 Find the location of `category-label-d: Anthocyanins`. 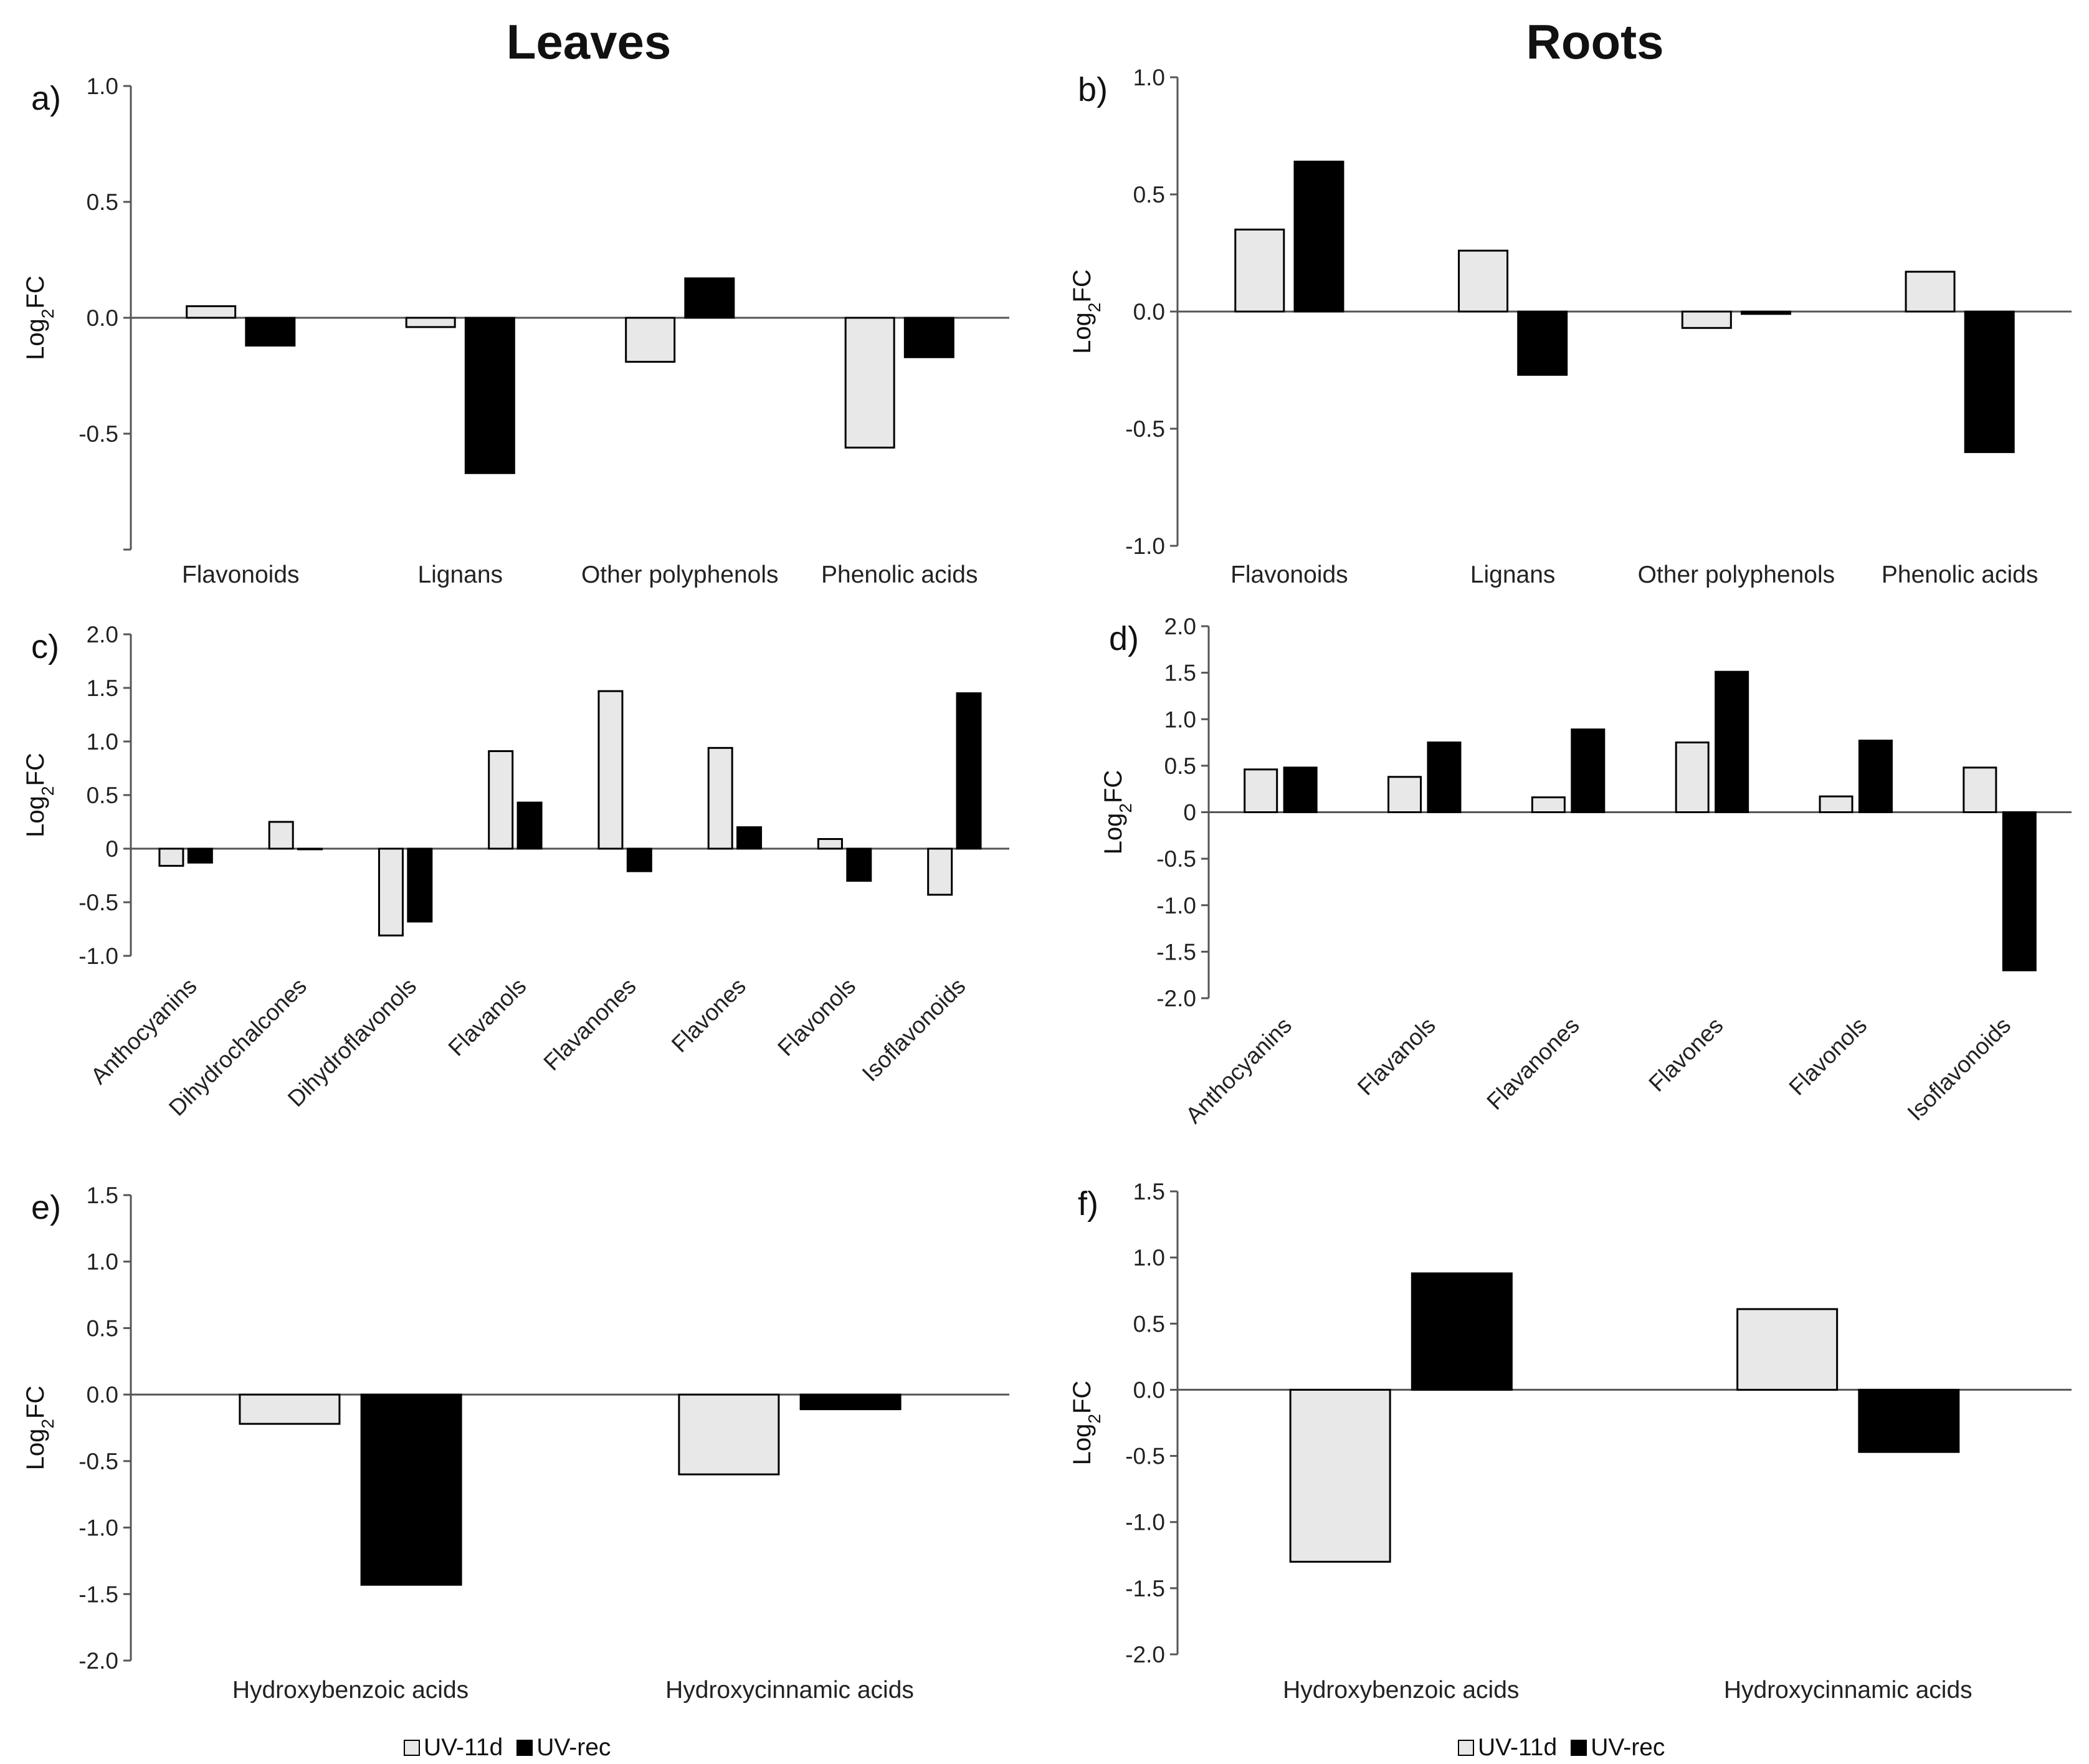

category-label-d: Anthocyanins is located at coordinates (1239, 1070).